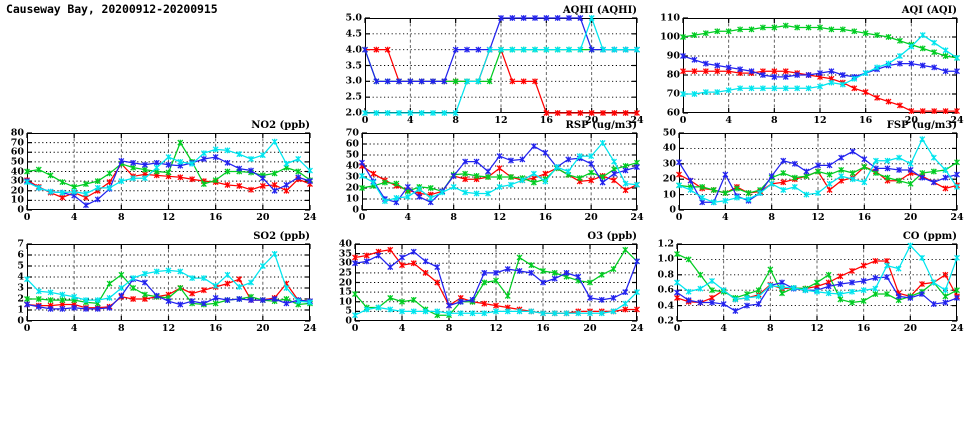  I want to click on series-fsp-day4, so click(818, 171).